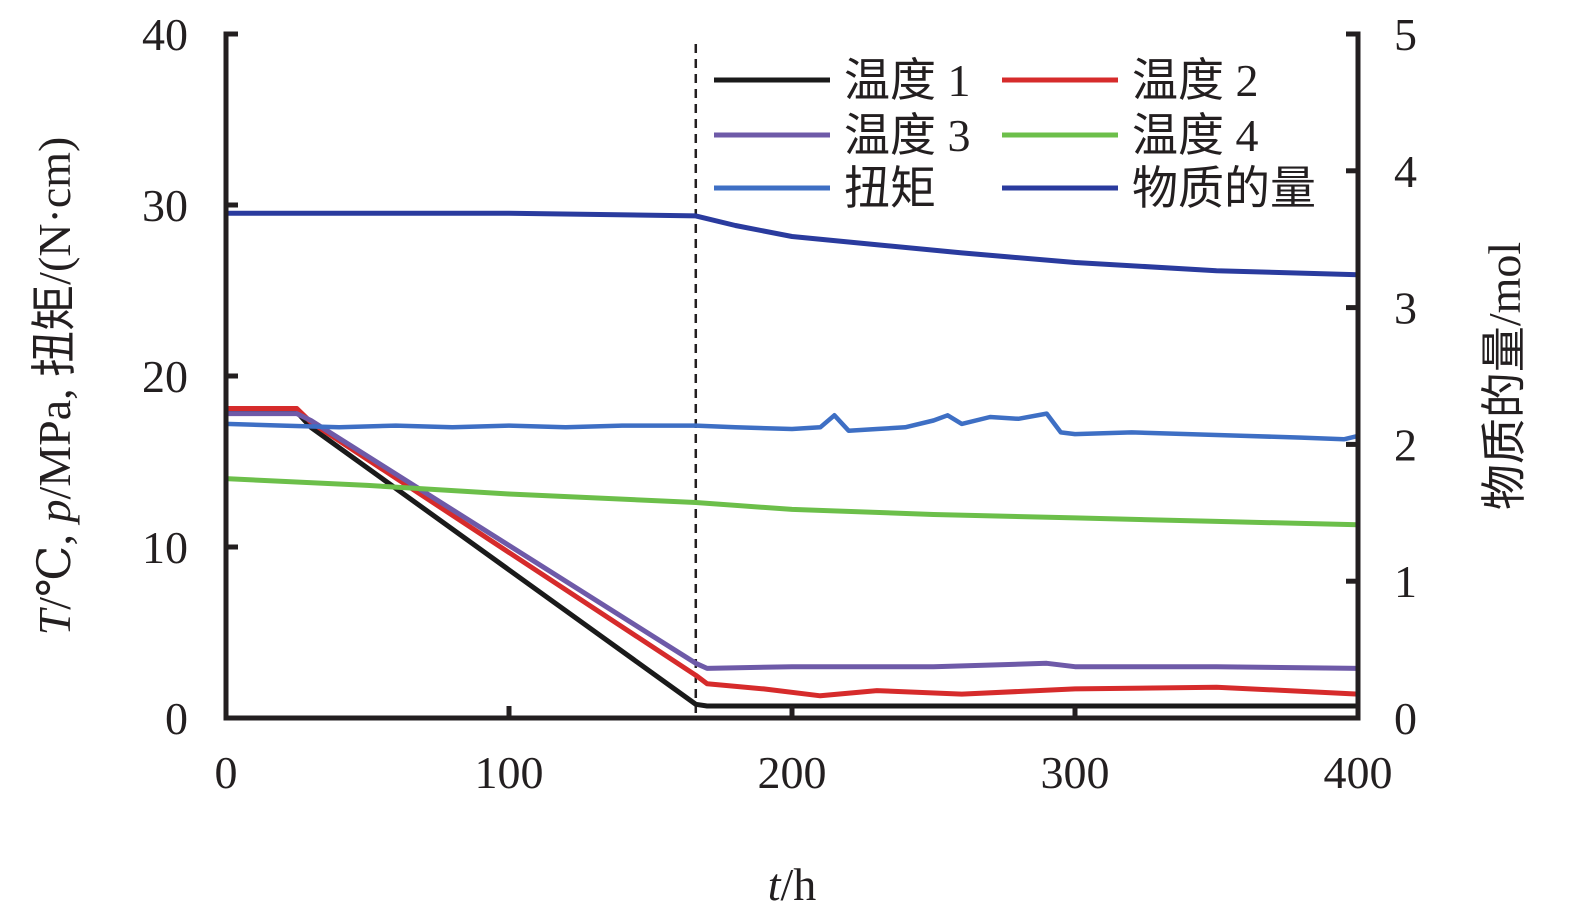 The width and height of the screenshot is (1575, 922). I want to click on y2-tick-label: 3, so click(1405, 308).